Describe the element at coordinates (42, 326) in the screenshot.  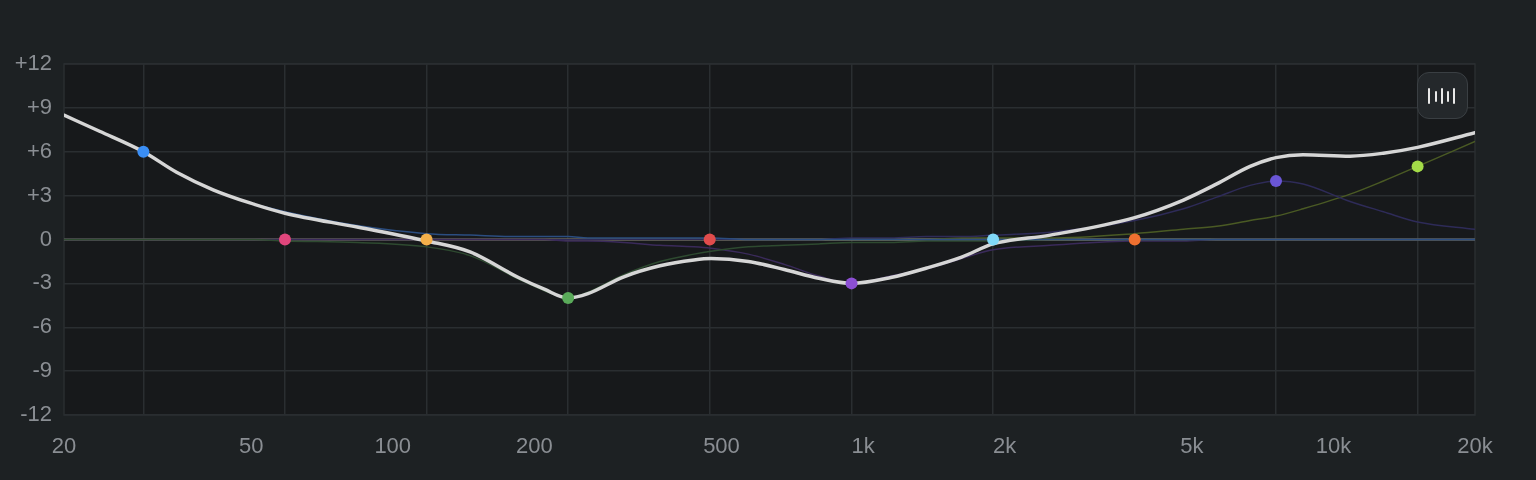
I see `y-tick-label: -6` at that location.